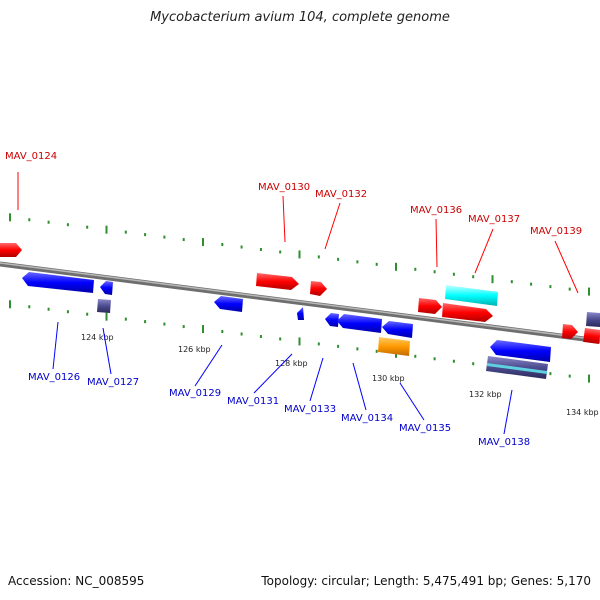 The image size is (600, 600). Describe the element at coordinates (253, 401) in the screenshot. I see `gene-label-reverse: MAV_0131` at that location.